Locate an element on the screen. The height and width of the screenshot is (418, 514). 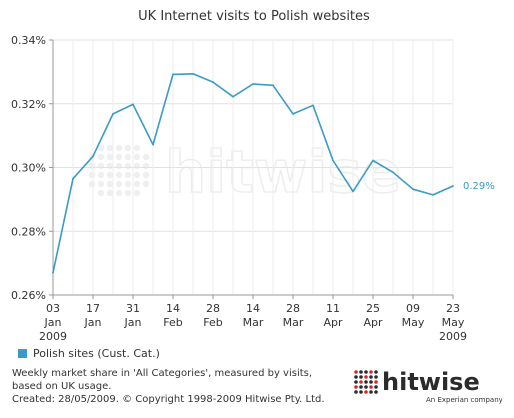
hitwise-logo: hitwise An Experian company is located at coordinates (428, 386).